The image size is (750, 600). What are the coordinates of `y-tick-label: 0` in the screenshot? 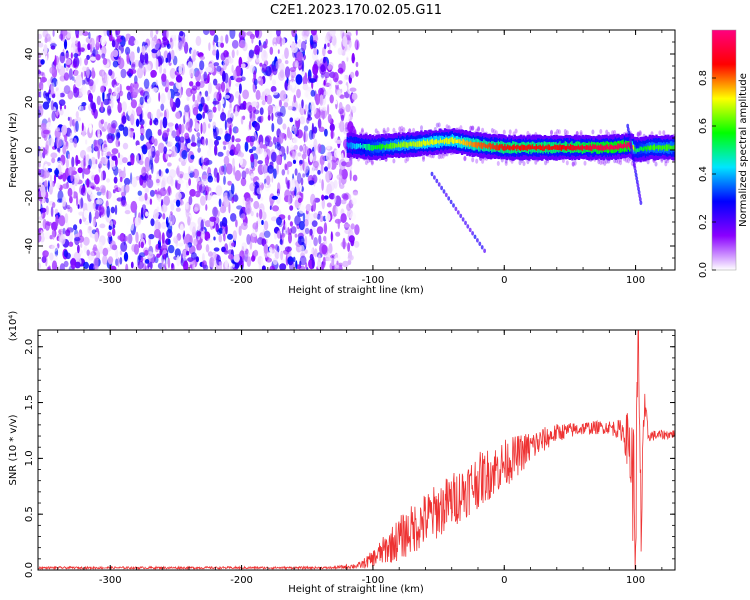 It's located at (29, 150).